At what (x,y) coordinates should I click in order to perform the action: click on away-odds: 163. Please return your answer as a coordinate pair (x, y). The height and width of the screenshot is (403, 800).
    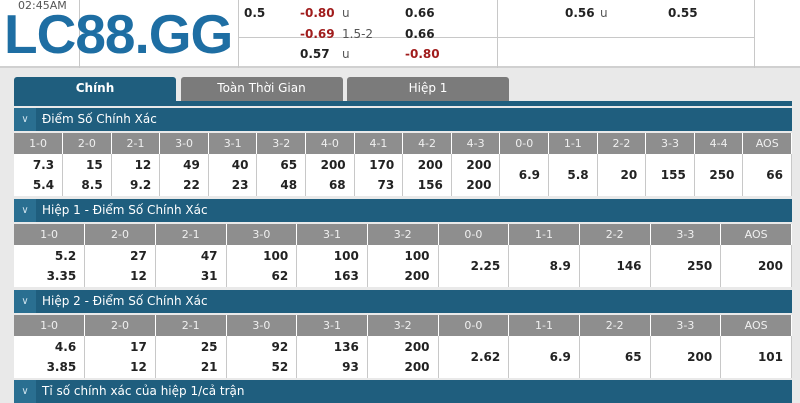
    Looking at the image, I should click on (346, 276).